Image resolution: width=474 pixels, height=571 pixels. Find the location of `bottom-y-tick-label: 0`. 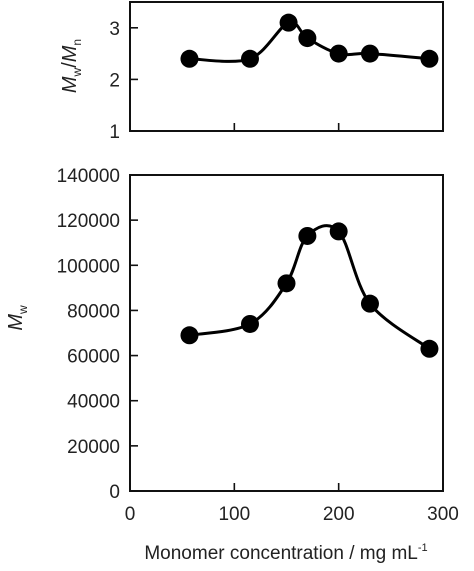

bottom-y-tick-label: 0 is located at coordinates (114, 492).